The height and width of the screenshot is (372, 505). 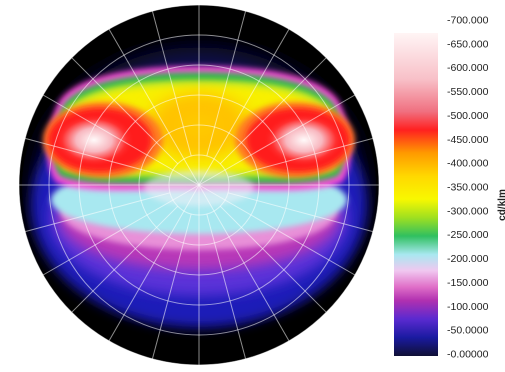 What do you see at coordinates (468, 92) in the screenshot?
I see `colorbar-tick-label: -550.000` at bounding box center [468, 92].